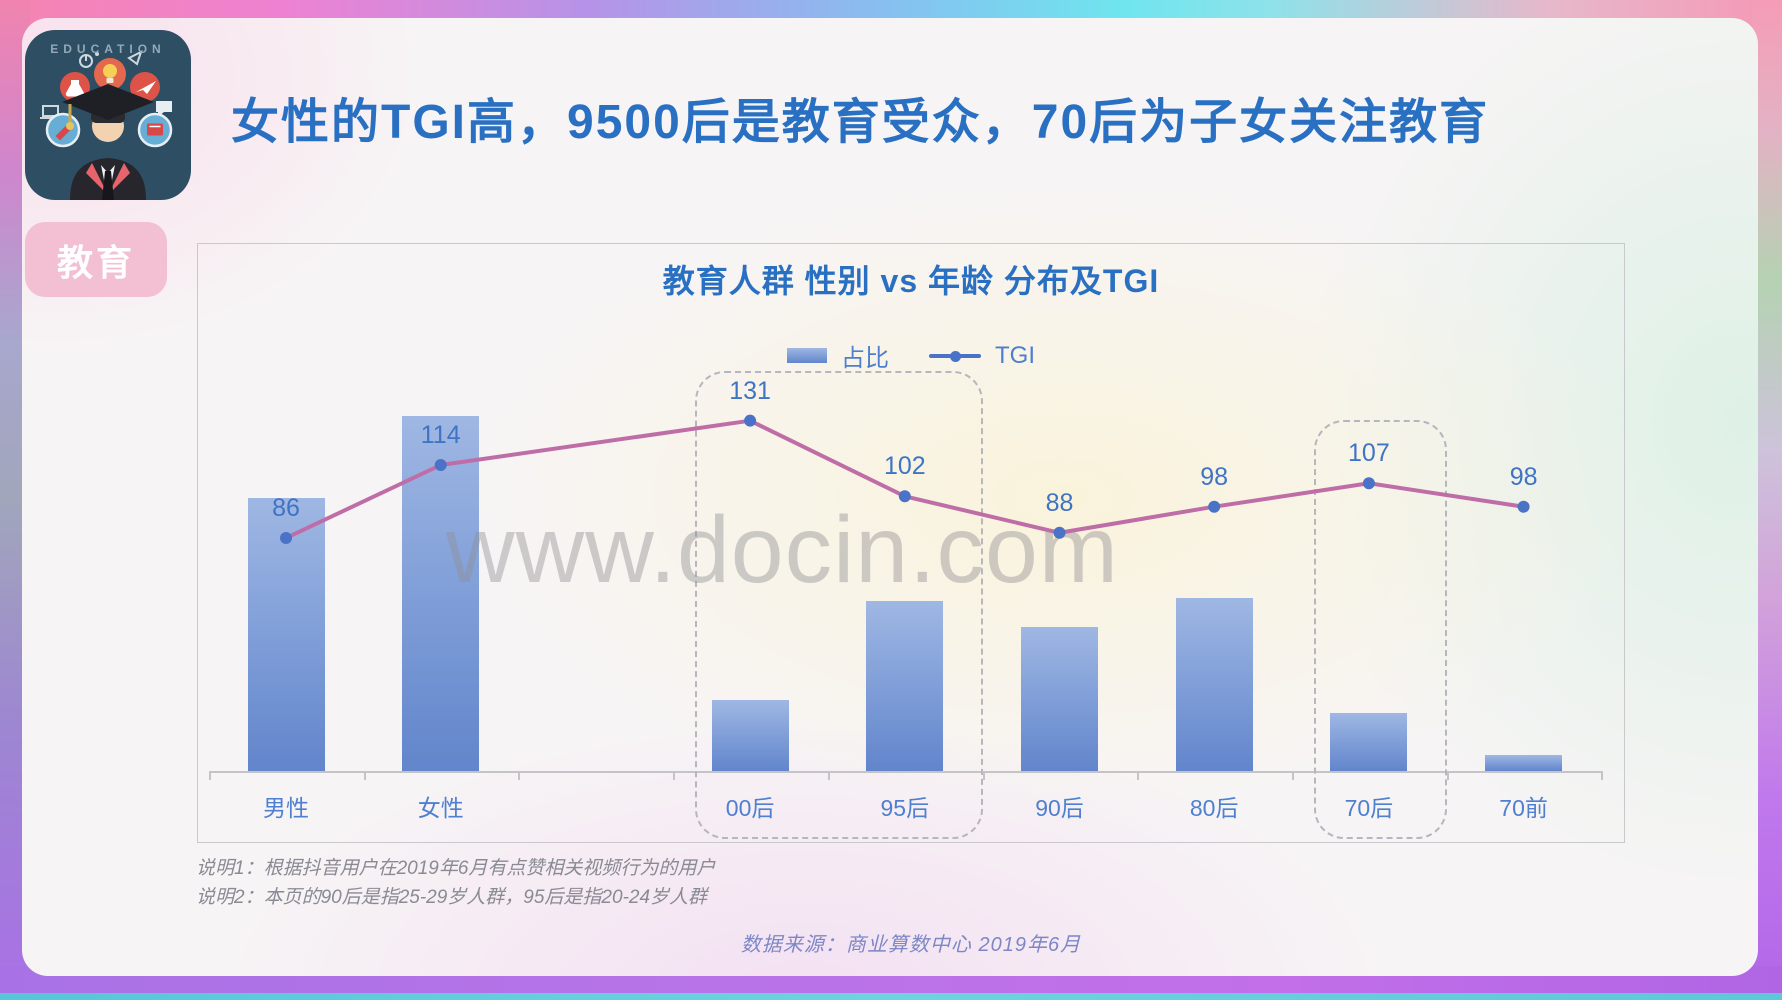 The width and height of the screenshot is (1782, 1000). What do you see at coordinates (750, 808) in the screenshot?
I see `x-axis-label-00后: 00后` at bounding box center [750, 808].